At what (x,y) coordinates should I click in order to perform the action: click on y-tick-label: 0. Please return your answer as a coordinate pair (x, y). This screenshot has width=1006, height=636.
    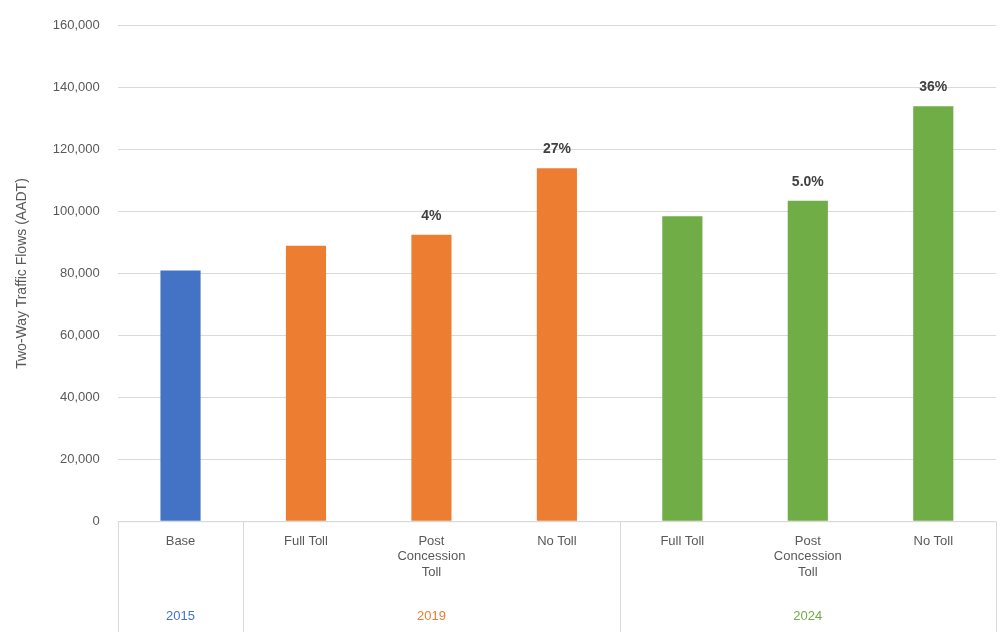
    Looking at the image, I should click on (96, 520).